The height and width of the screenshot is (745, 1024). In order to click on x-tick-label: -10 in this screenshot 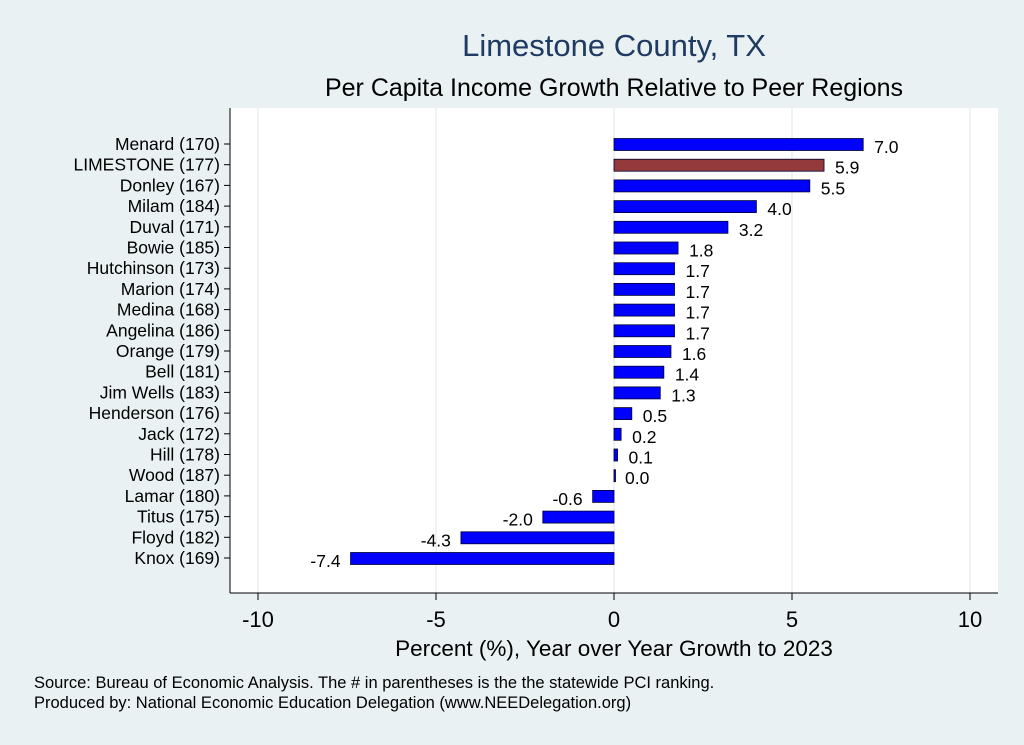, I will do `click(258, 619)`.